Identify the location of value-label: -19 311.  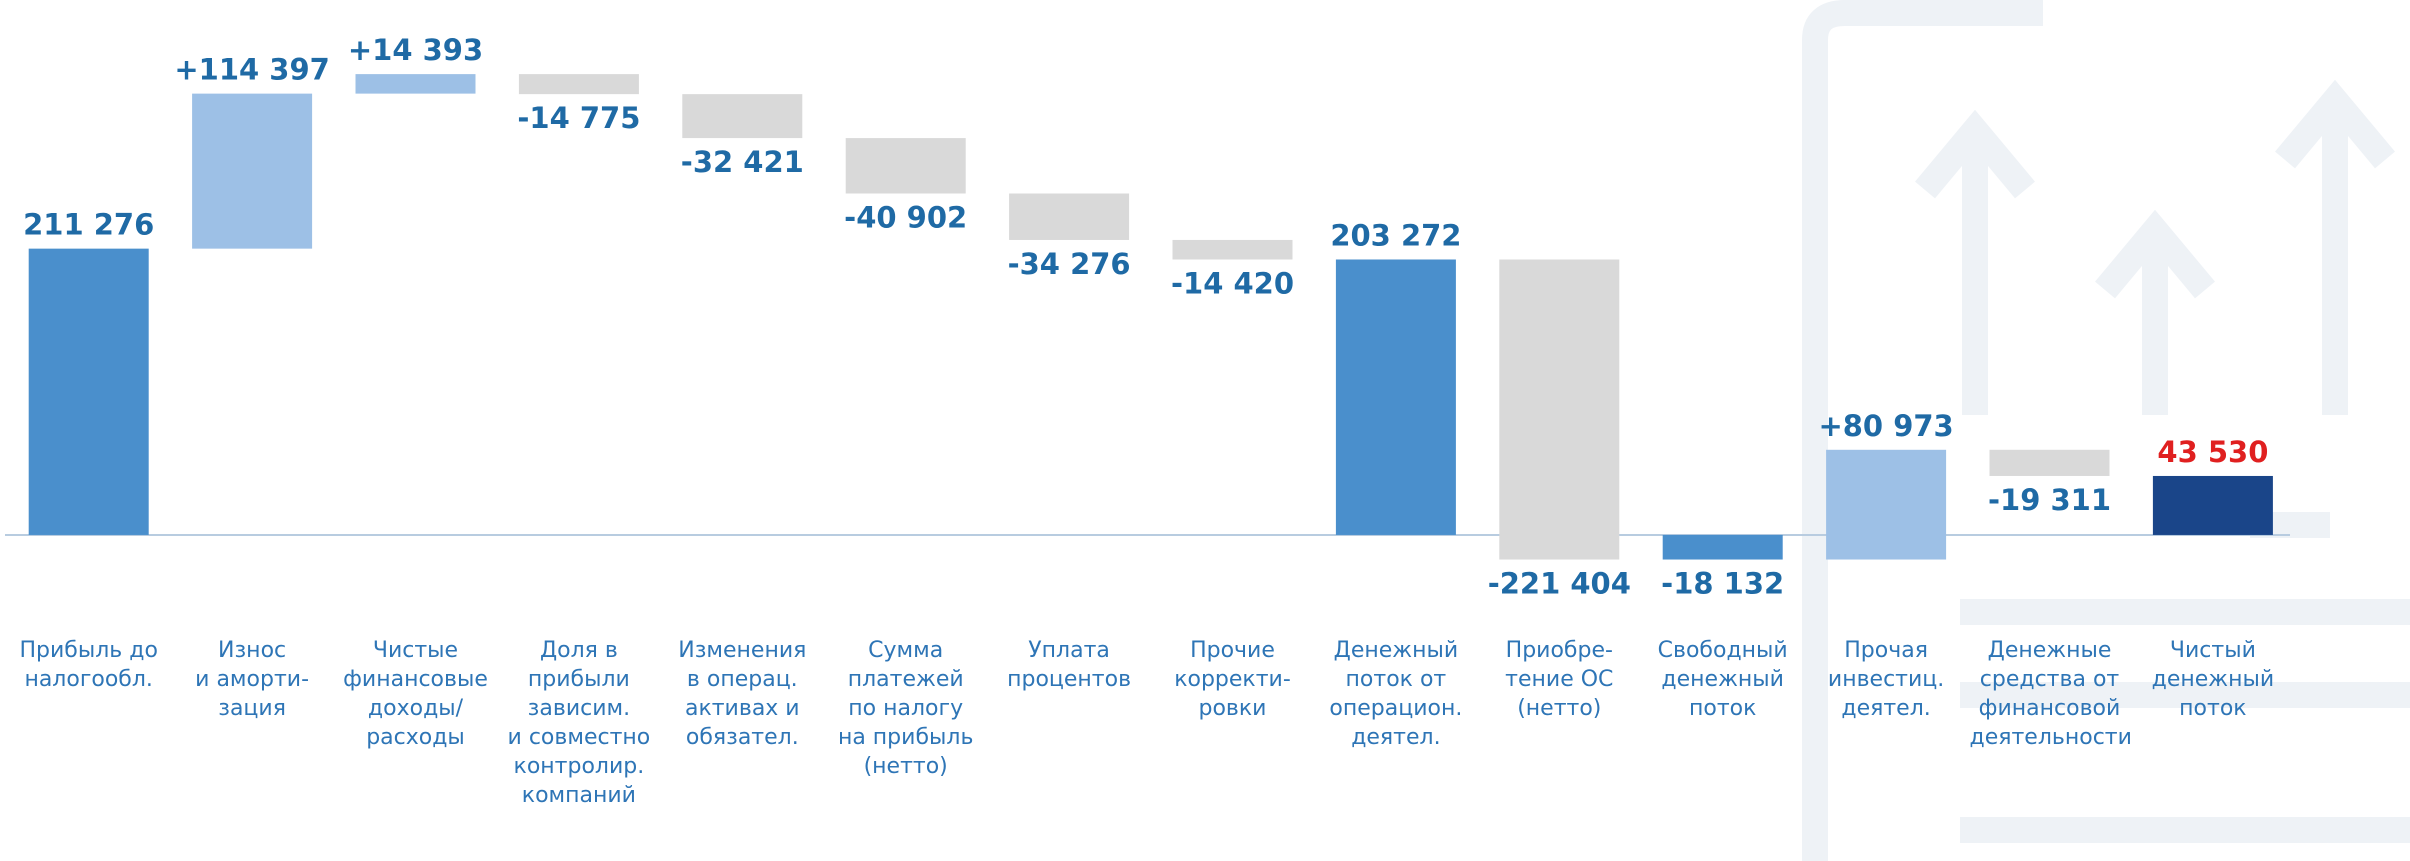
(2049, 500).